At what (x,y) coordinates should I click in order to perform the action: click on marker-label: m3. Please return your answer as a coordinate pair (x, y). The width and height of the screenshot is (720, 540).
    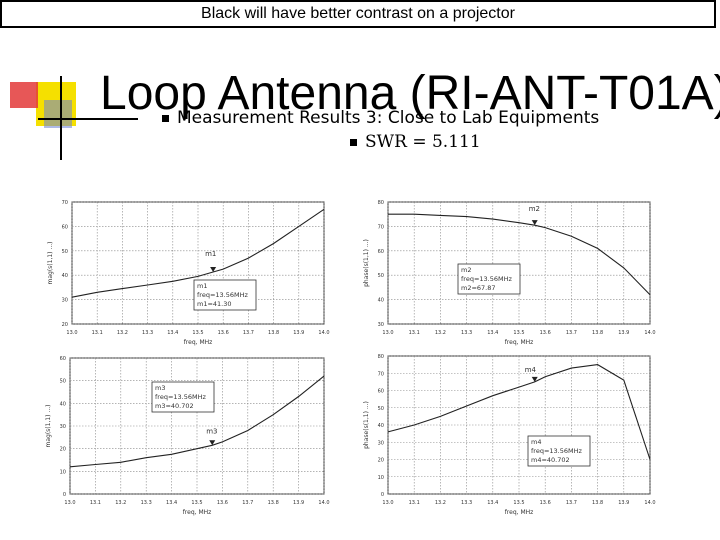
    Looking at the image, I should click on (211, 431).